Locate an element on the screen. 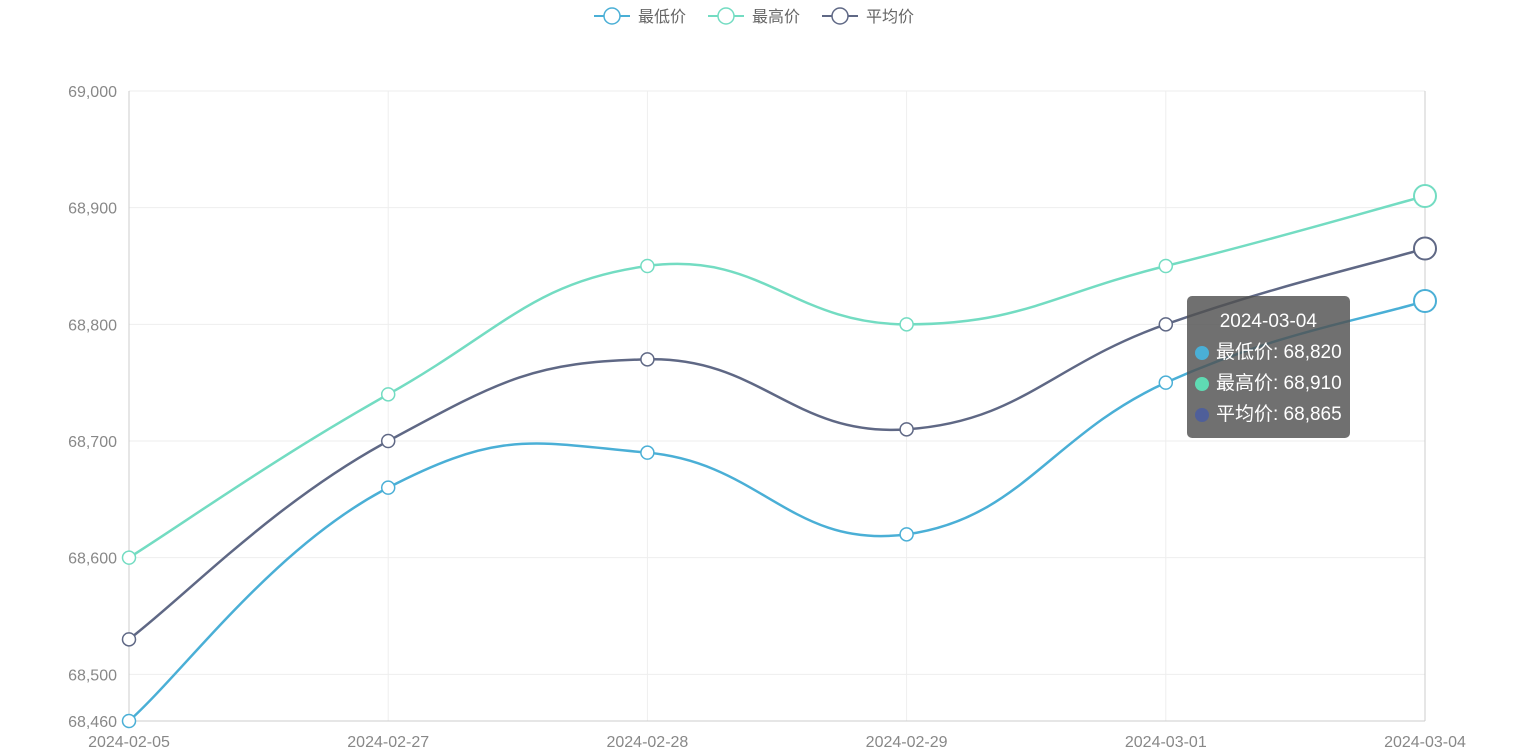 The width and height of the screenshot is (1516, 756). x-tick-label: 2024-02-28 is located at coordinates (647, 742).